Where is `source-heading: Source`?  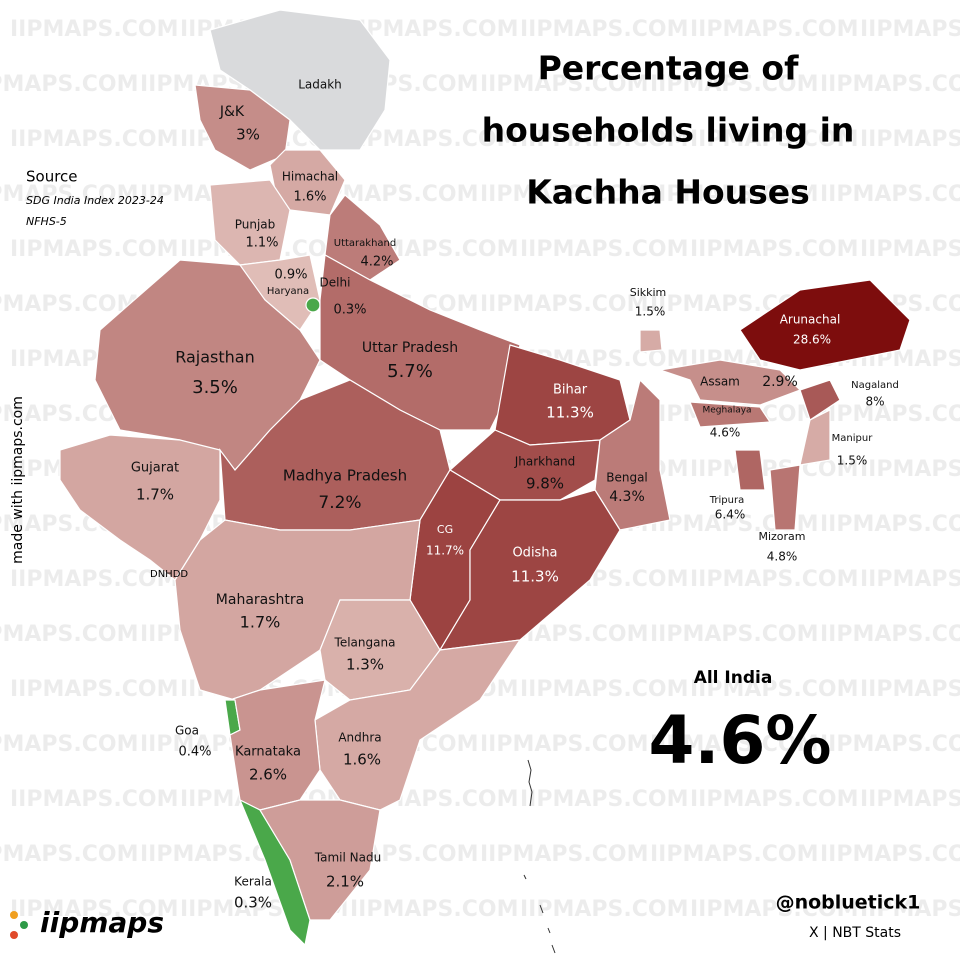 source-heading: Source is located at coordinates (52, 177).